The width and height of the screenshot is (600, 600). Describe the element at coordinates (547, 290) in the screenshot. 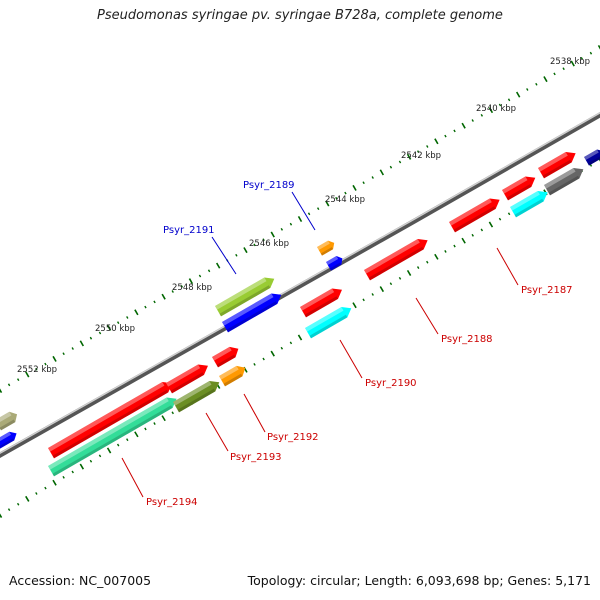

I see `gene-label: Psyr_2187` at that location.